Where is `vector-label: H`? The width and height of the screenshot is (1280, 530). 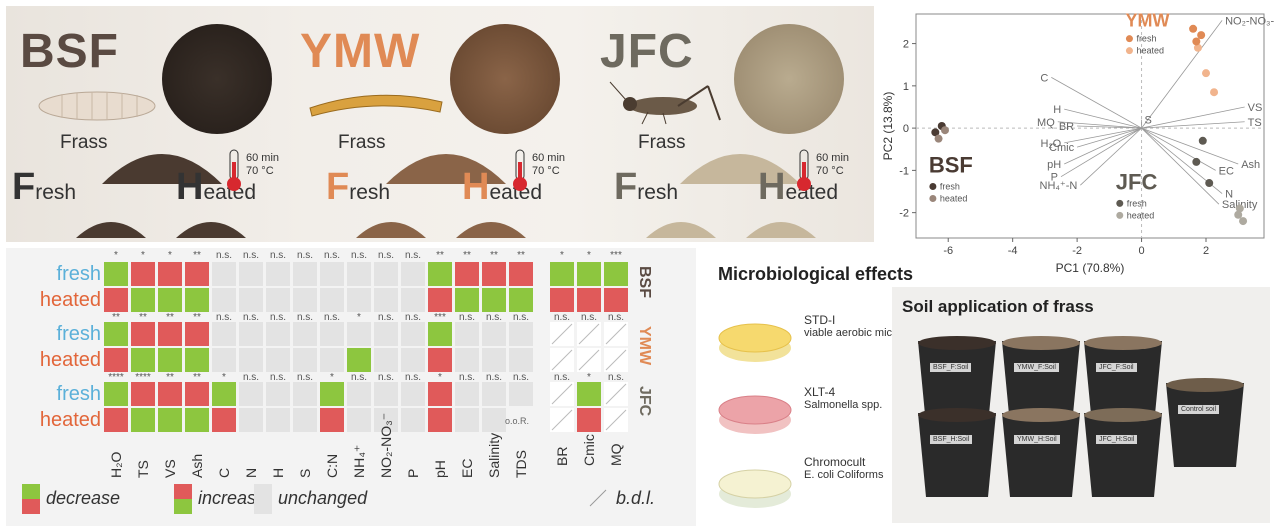
vector-label: H is located at coordinates (1057, 110).